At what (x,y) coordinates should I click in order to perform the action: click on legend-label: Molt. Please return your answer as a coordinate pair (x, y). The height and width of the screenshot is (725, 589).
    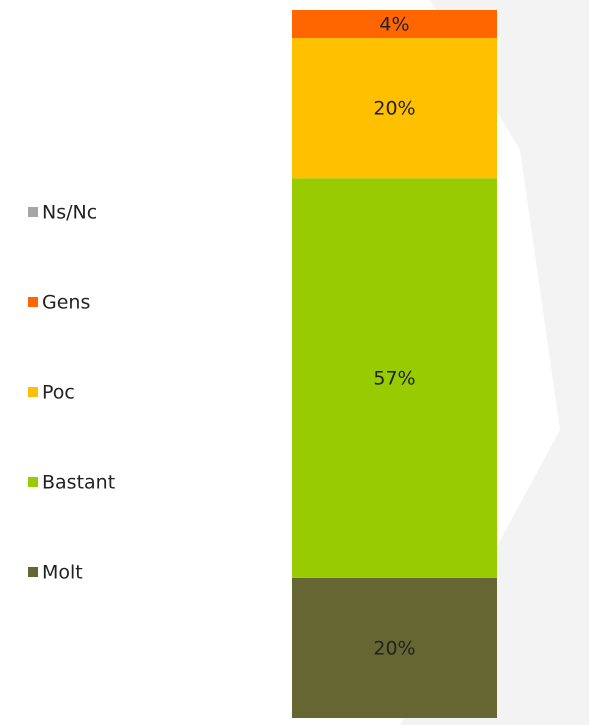
    Looking at the image, I should click on (62, 573).